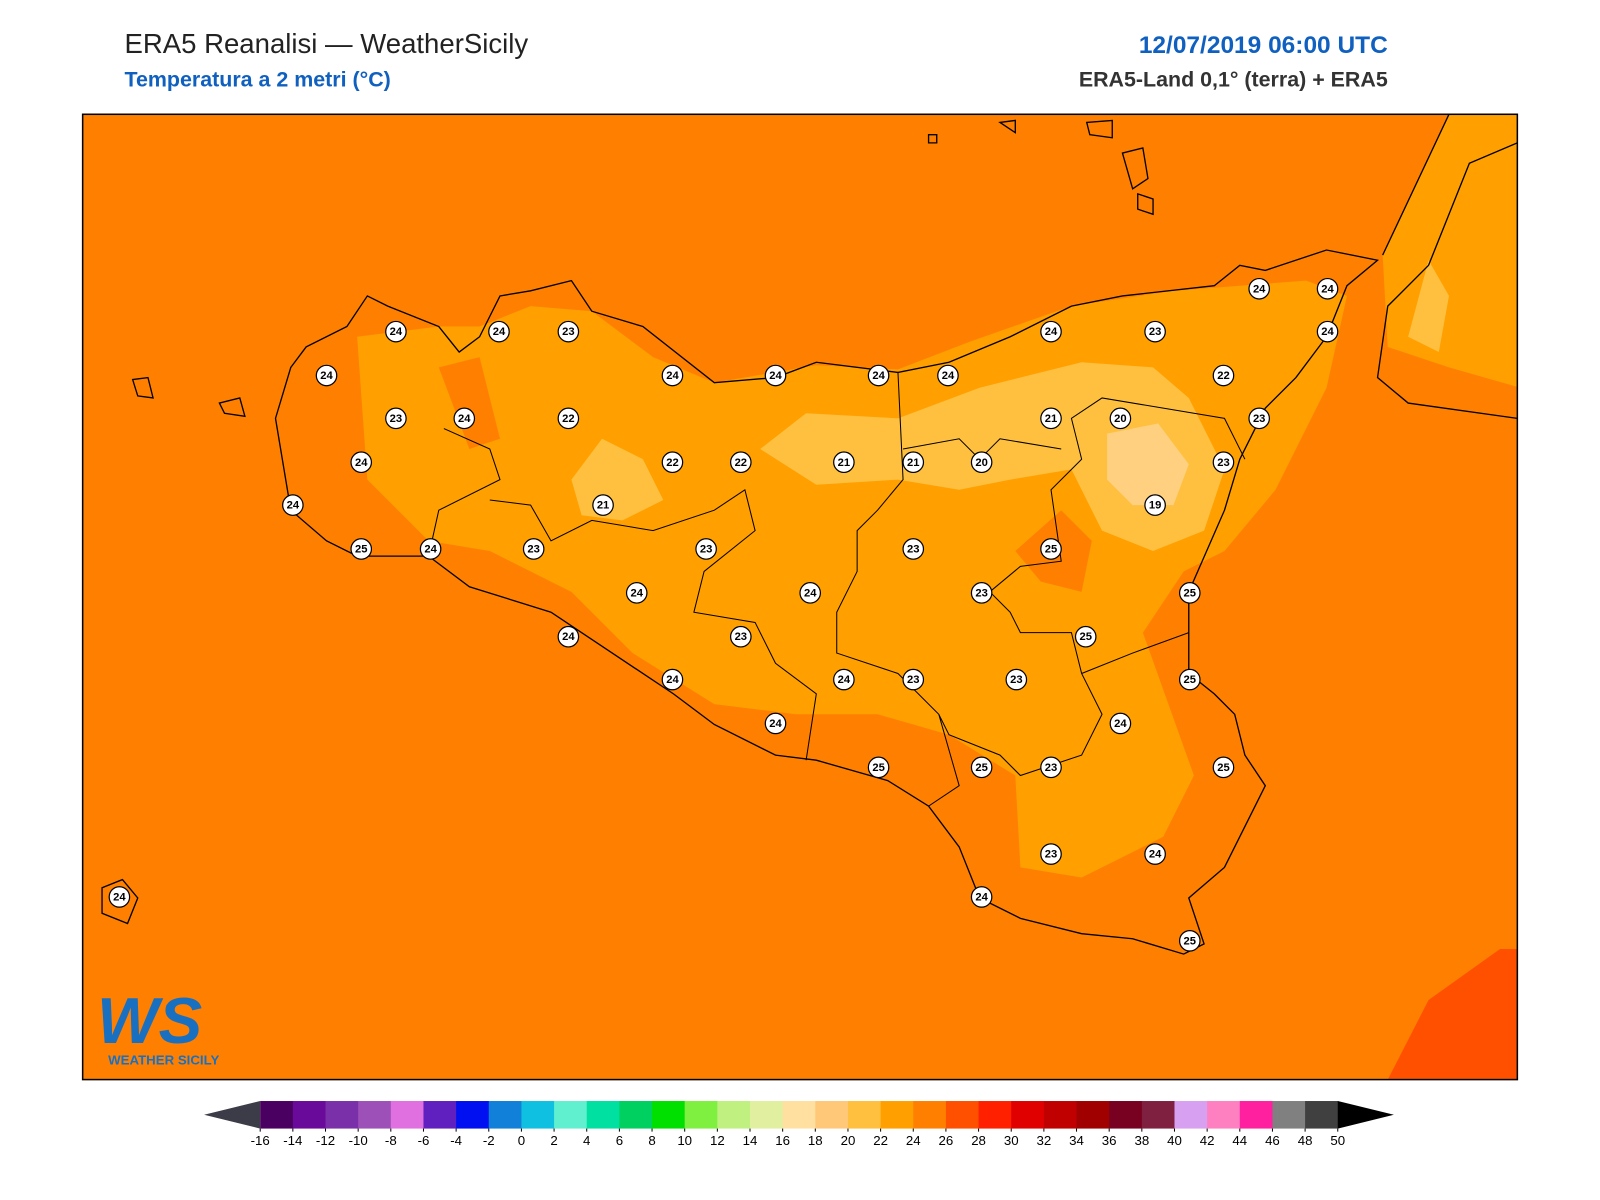 The width and height of the screenshot is (1600, 1200). I want to click on colorbar-label: 38, so click(1141, 1140).